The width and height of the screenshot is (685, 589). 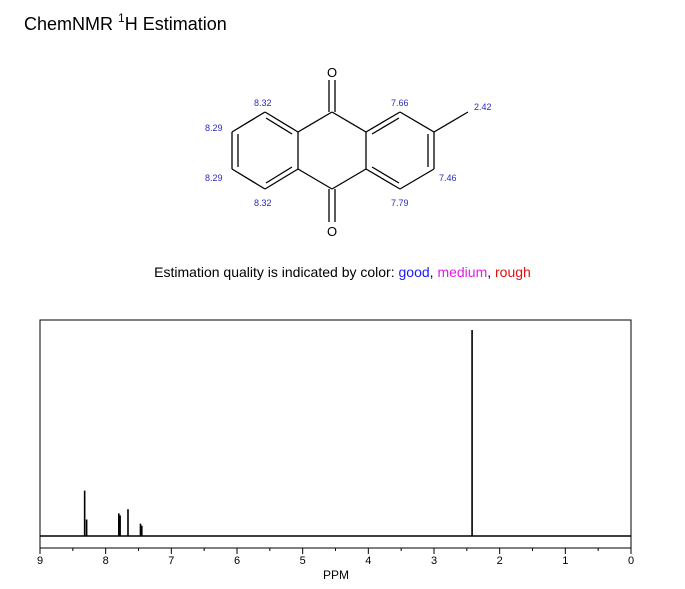 What do you see at coordinates (400, 103) in the screenshot?
I see `shift-label: 7.66` at bounding box center [400, 103].